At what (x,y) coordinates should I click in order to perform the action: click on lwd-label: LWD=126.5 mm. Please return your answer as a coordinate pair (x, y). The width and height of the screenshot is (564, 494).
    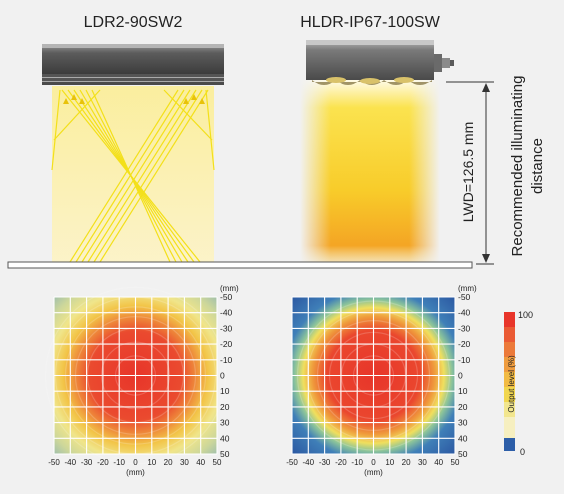
    Looking at the image, I should click on (468, 172).